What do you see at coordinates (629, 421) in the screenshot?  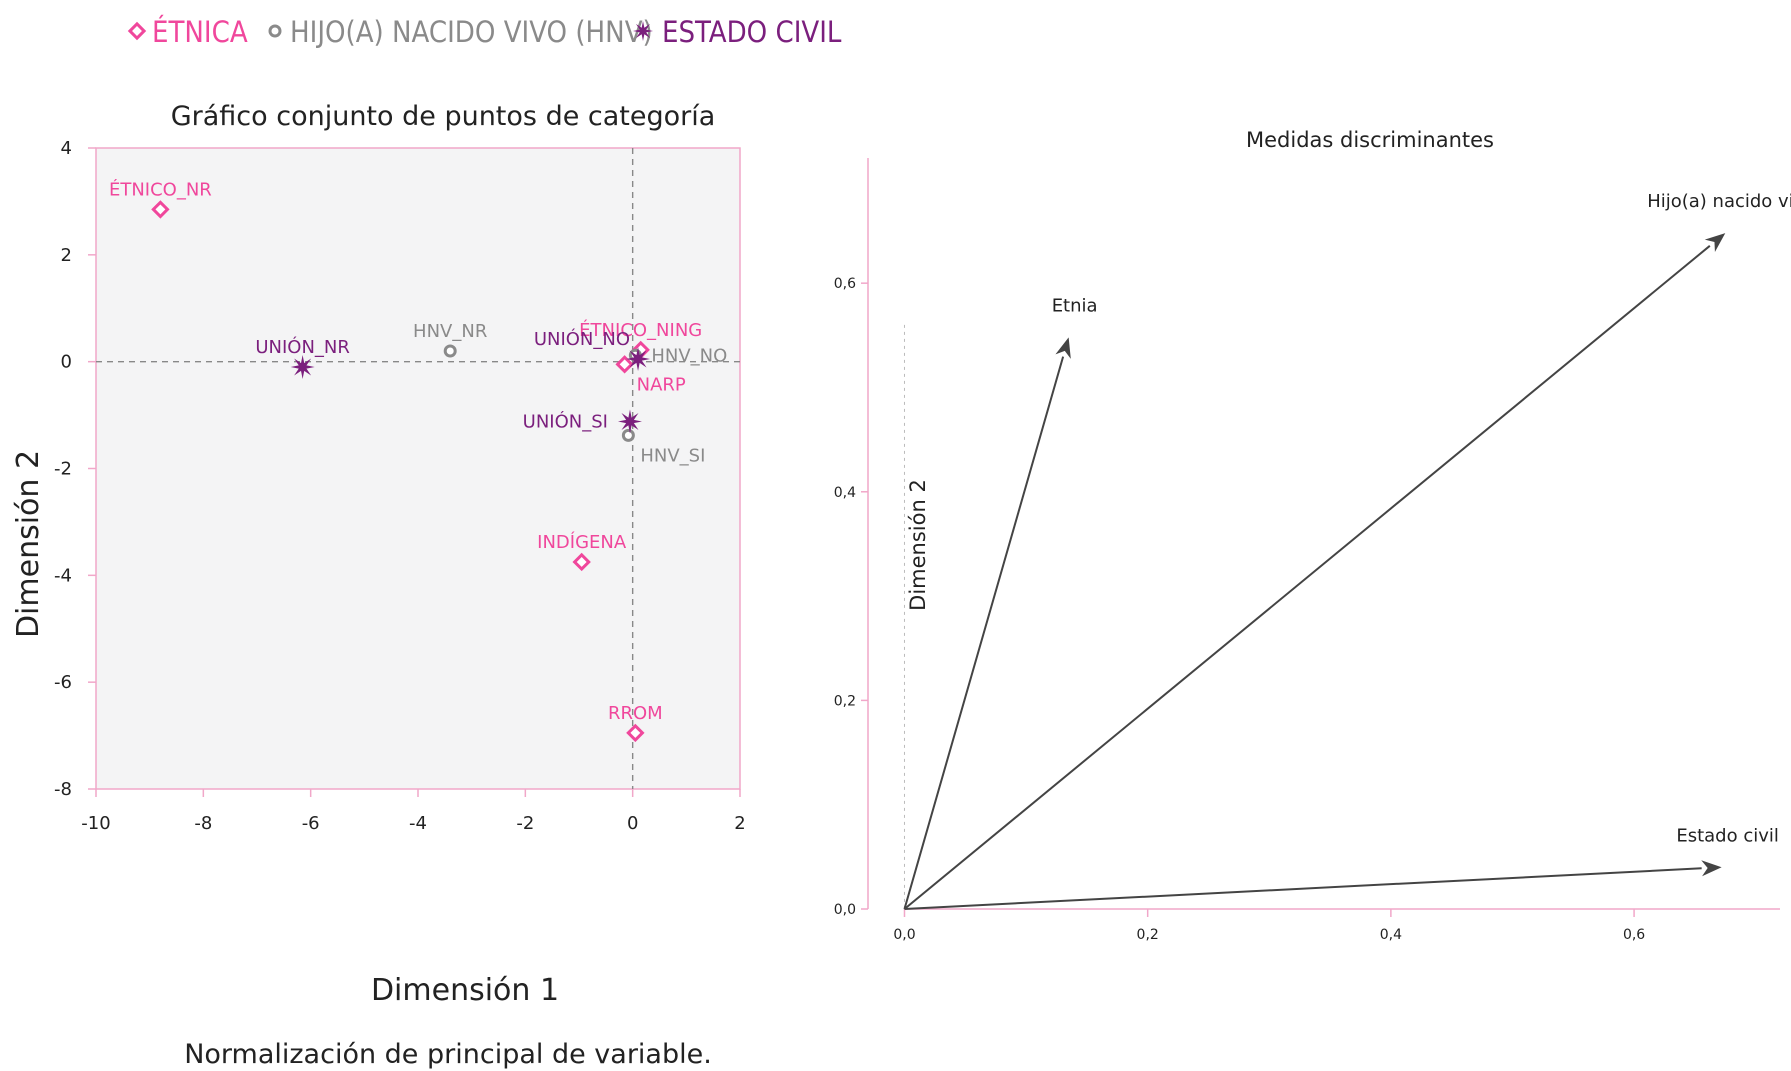 I see `data-point-unión_si` at bounding box center [629, 421].